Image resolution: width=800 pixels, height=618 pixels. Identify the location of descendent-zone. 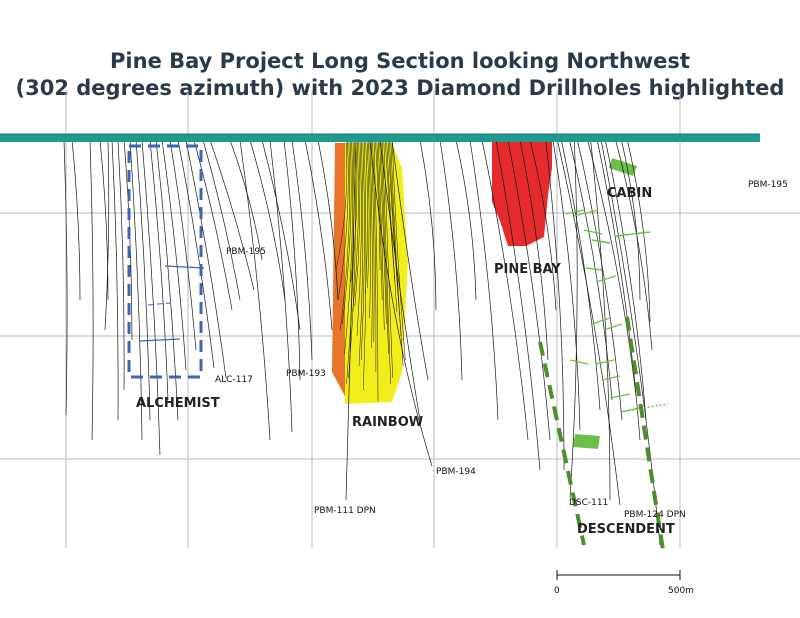
(601, 433).